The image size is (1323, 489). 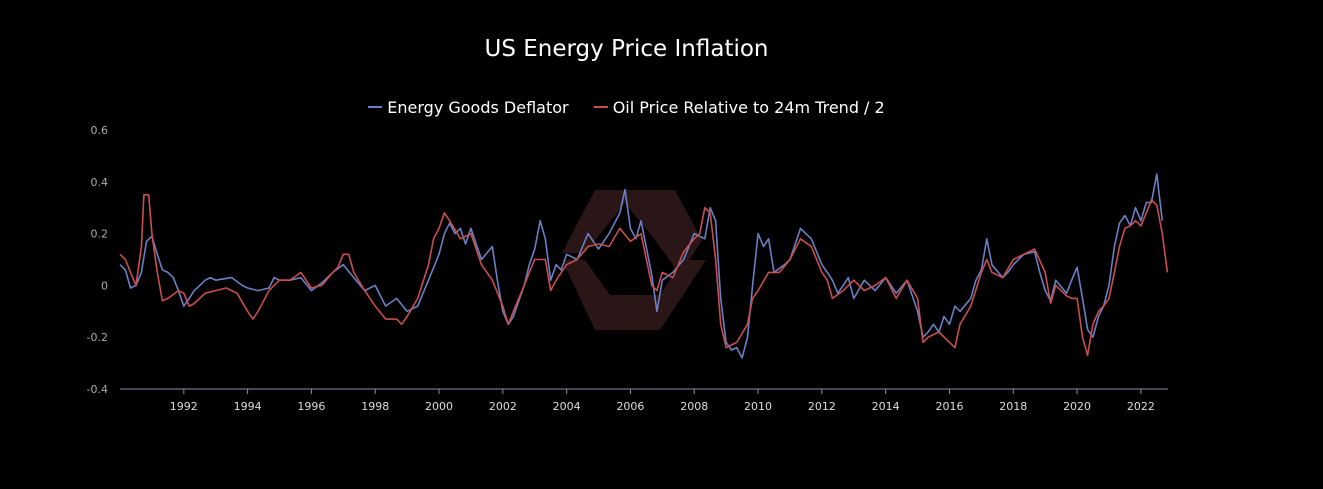 What do you see at coordinates (567, 406) in the screenshot?
I see `x-tick-label: 2004` at bounding box center [567, 406].